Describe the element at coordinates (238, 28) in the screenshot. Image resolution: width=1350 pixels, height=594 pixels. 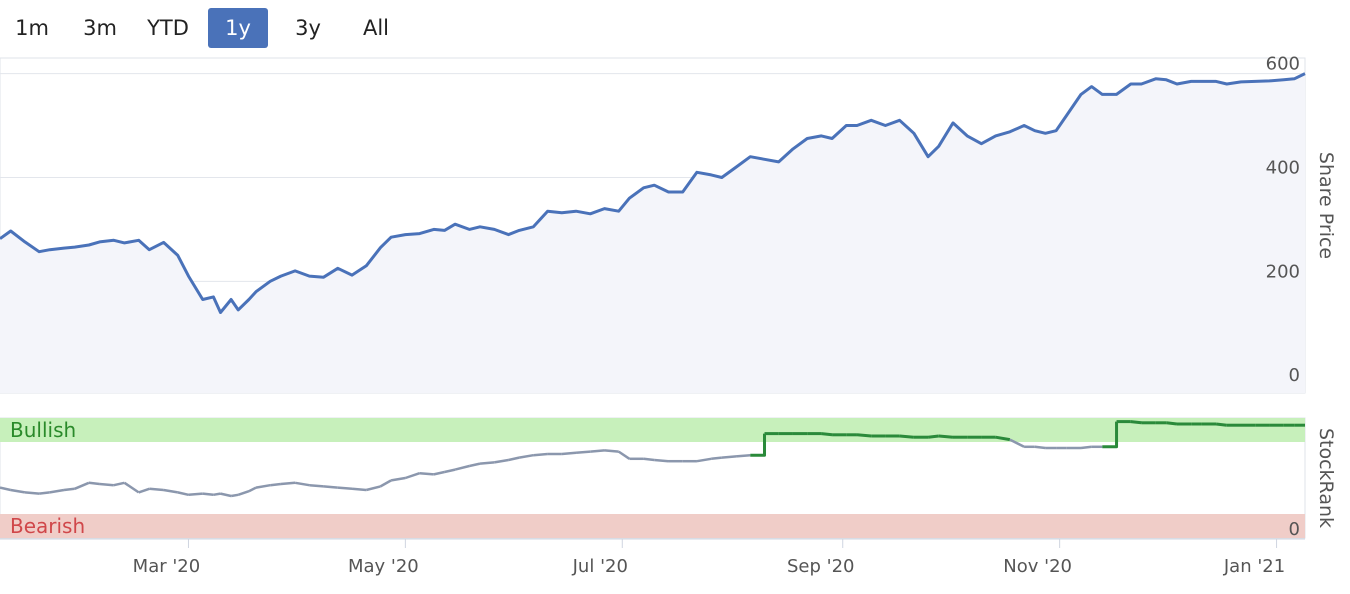
I see `range-button-1y: 1y` at that location.